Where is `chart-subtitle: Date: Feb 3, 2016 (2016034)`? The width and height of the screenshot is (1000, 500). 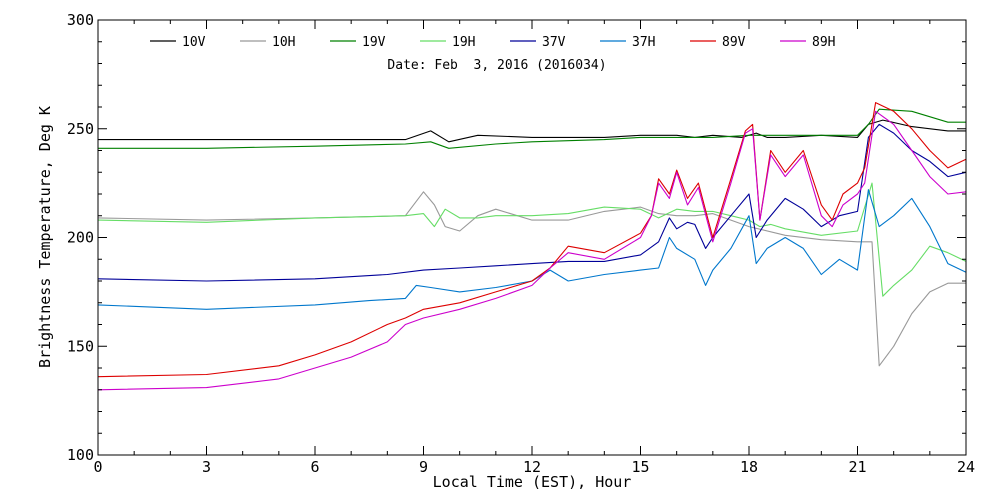 chart-subtitle: Date: Feb 3, 2016 (2016034) is located at coordinates (496, 65).